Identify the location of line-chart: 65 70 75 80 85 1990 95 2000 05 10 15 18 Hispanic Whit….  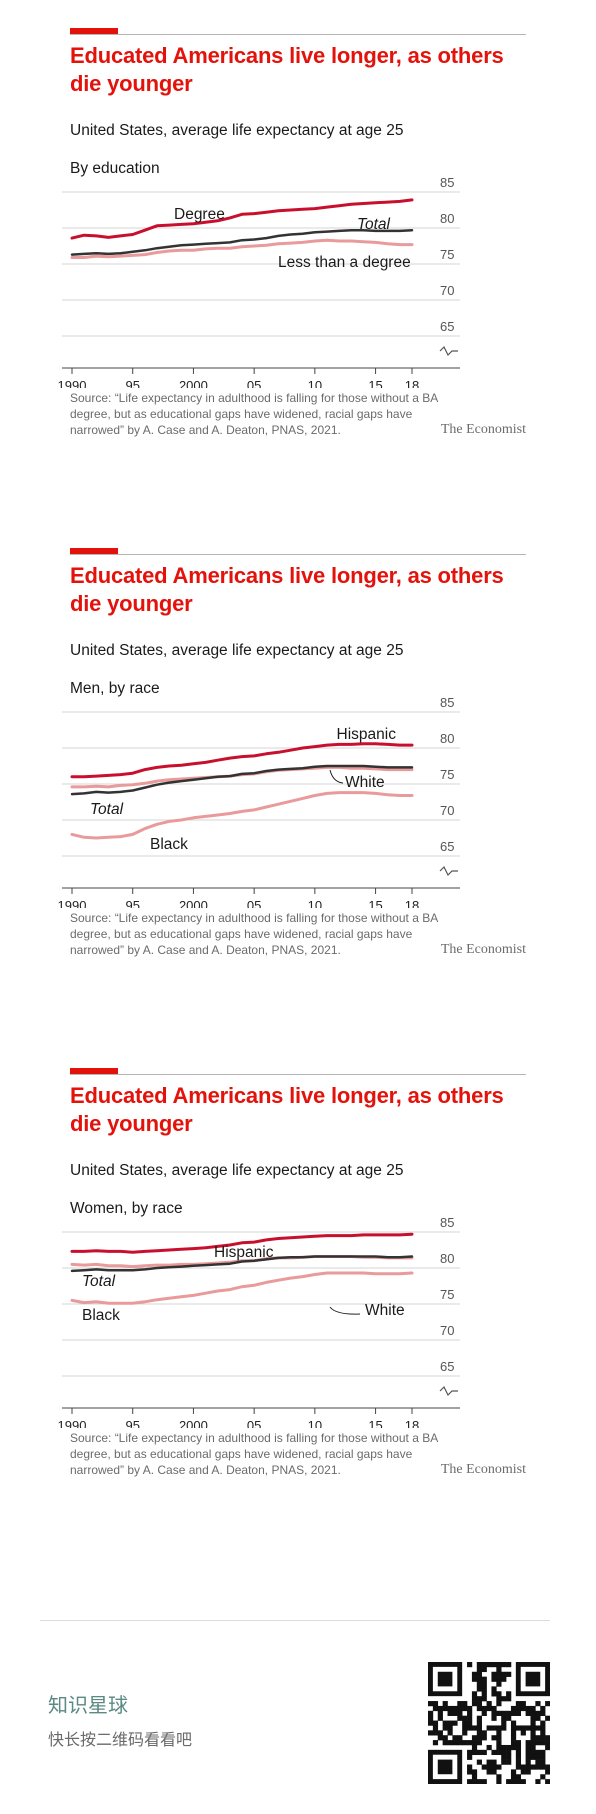
(259, 1323).